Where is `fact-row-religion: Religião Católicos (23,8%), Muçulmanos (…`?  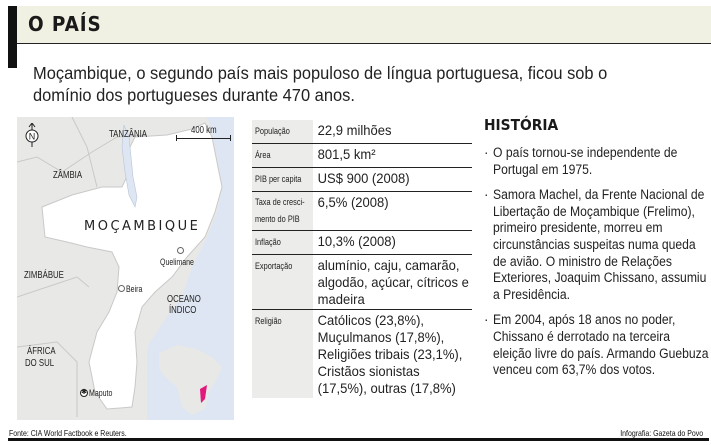 fact-row-religion: Religião Católicos (23,8%), Muçulmanos (… is located at coordinates (362, 354).